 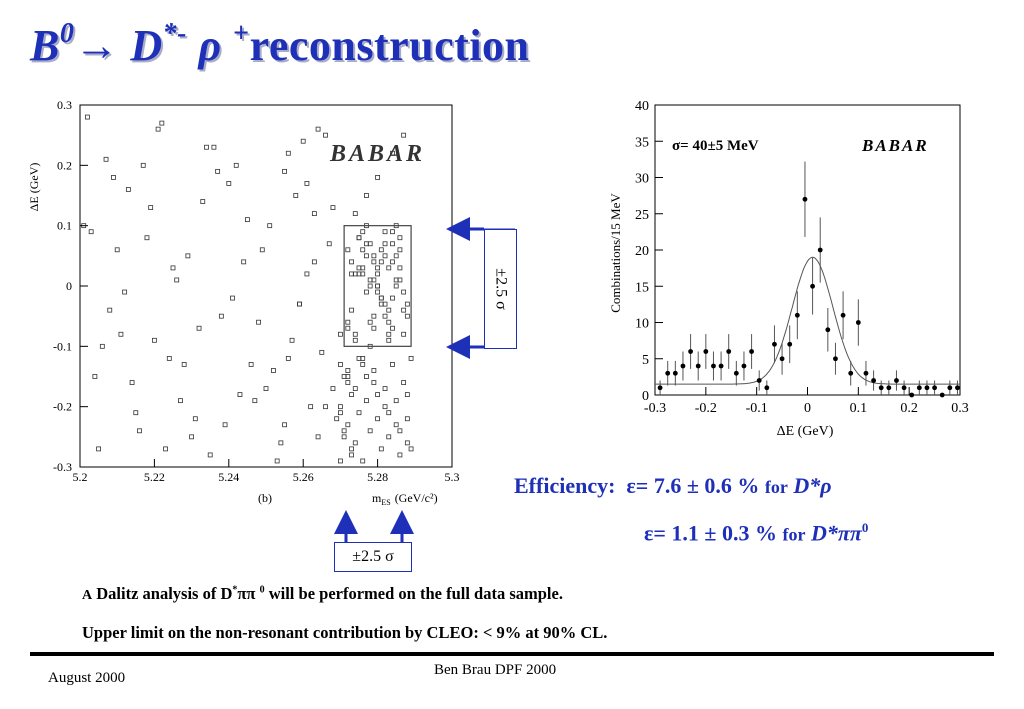 I want to click on hist-x-tick-label: 0, so click(x=807, y=408).